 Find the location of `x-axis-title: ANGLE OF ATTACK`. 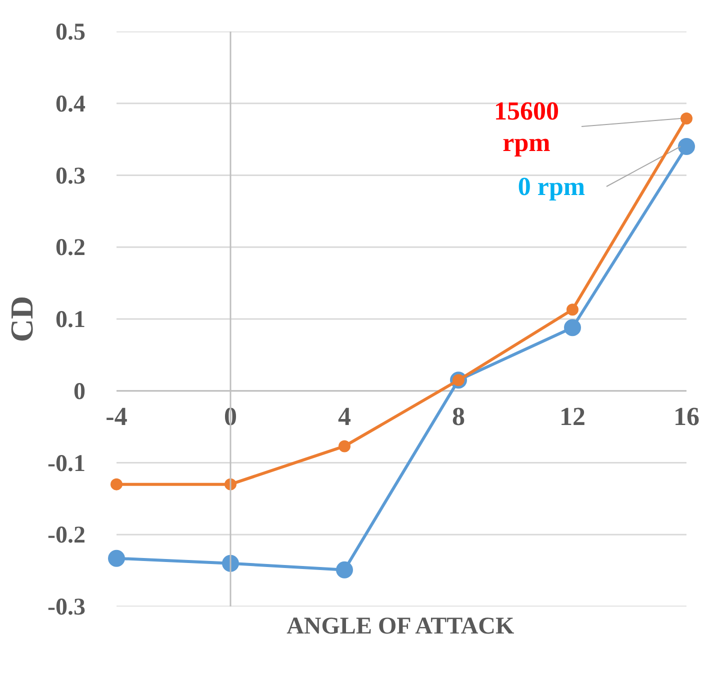

x-axis-title: ANGLE OF ATTACK is located at coordinates (400, 627).